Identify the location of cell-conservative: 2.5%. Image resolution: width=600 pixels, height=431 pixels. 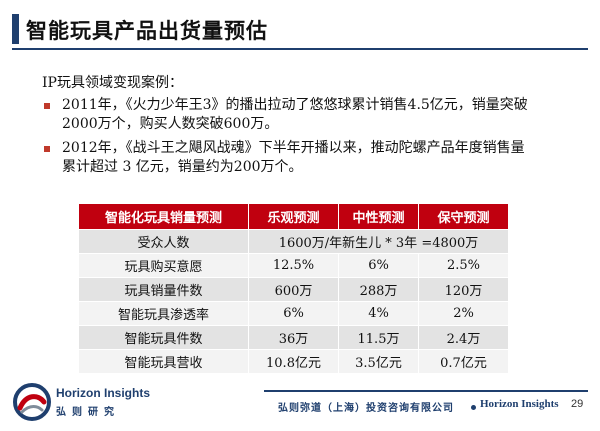
(463, 265).